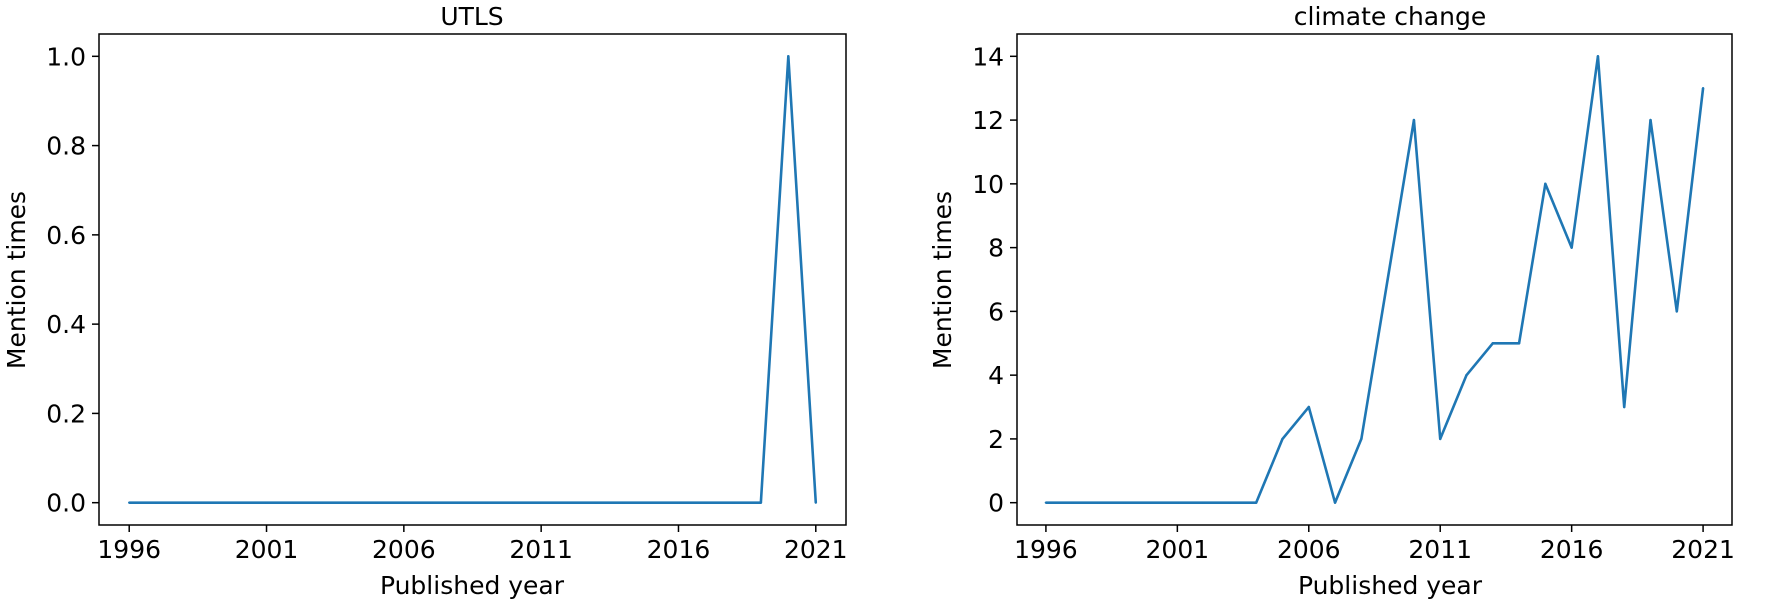 This screenshot has height=607, width=1772. What do you see at coordinates (996, 248) in the screenshot?
I see `y-tick-label: 8` at bounding box center [996, 248].